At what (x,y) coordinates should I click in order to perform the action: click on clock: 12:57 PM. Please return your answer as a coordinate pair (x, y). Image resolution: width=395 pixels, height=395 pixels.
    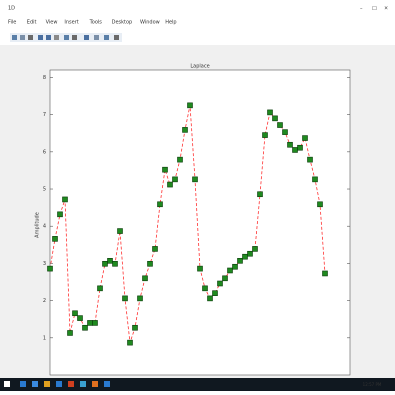
    Looking at the image, I should click on (372, 384).